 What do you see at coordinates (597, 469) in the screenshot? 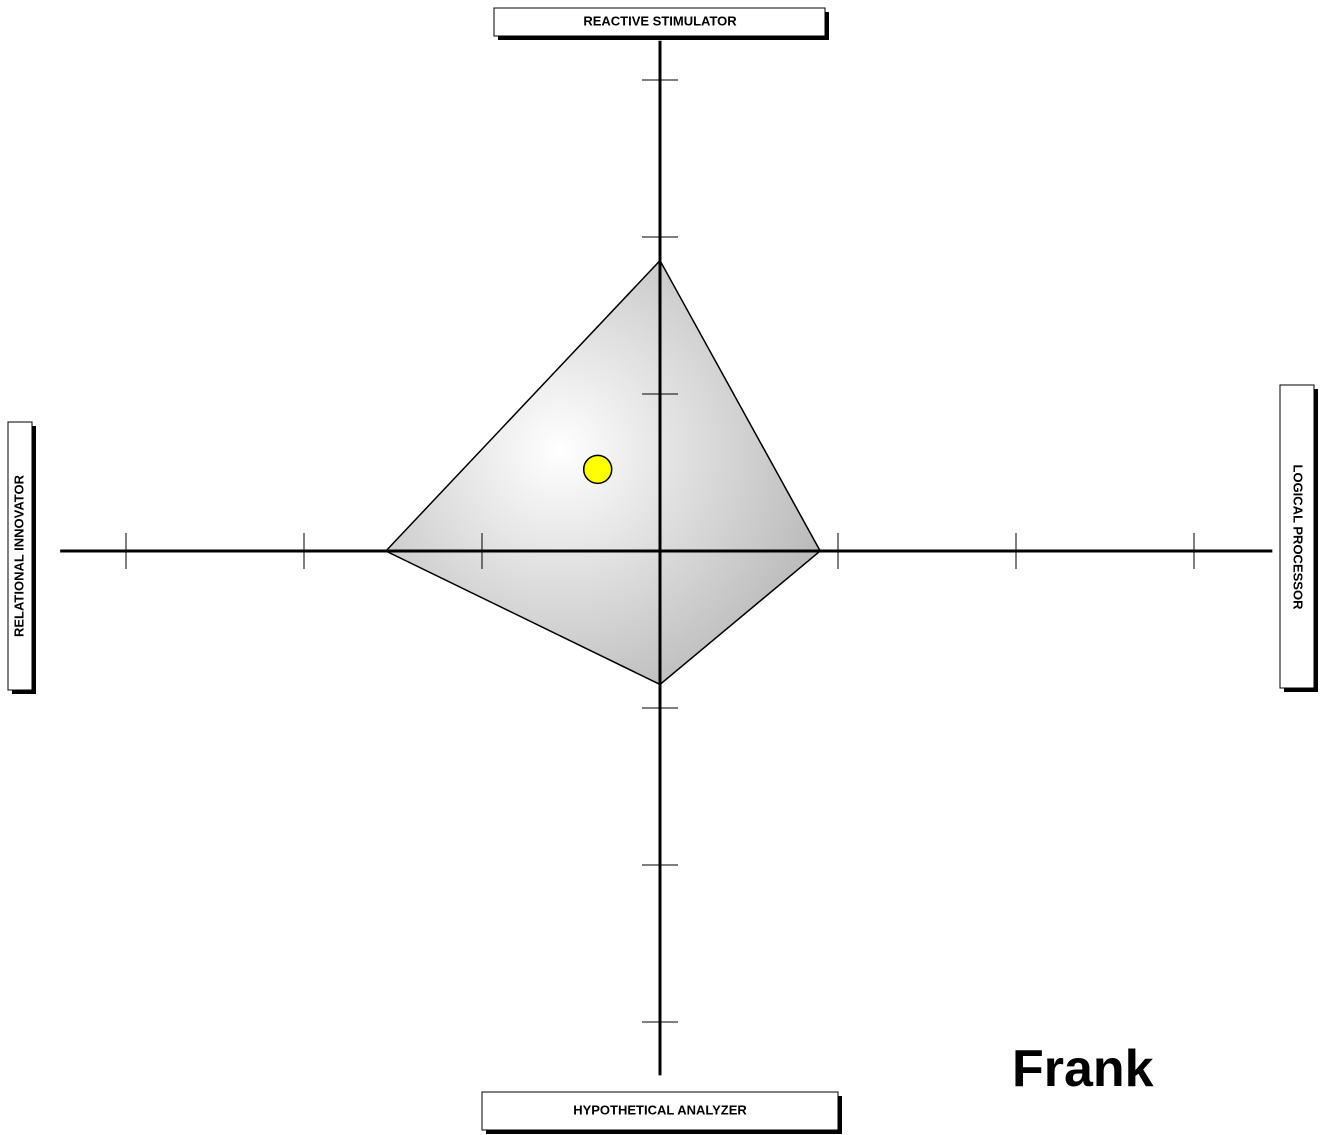
I see `profile-point` at bounding box center [597, 469].